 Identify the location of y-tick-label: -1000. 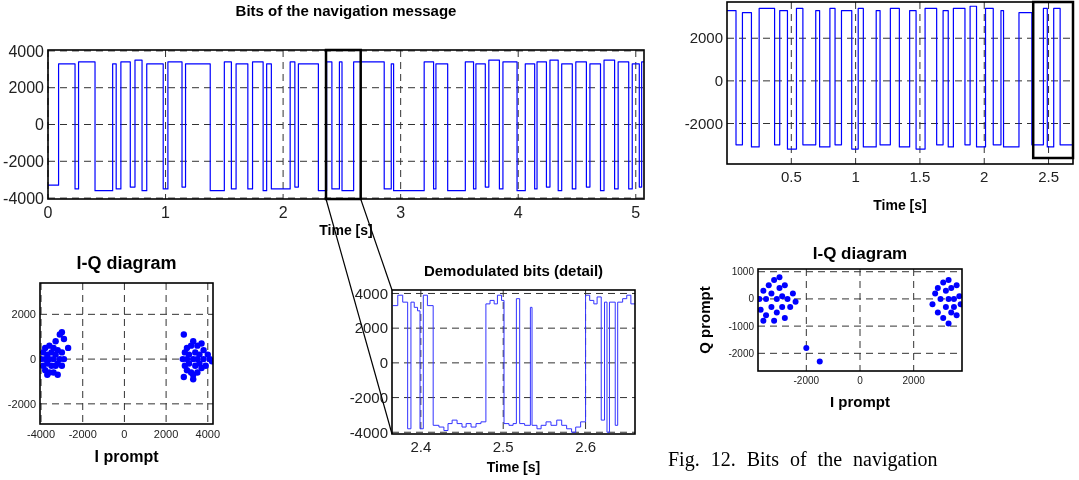
(741, 326).